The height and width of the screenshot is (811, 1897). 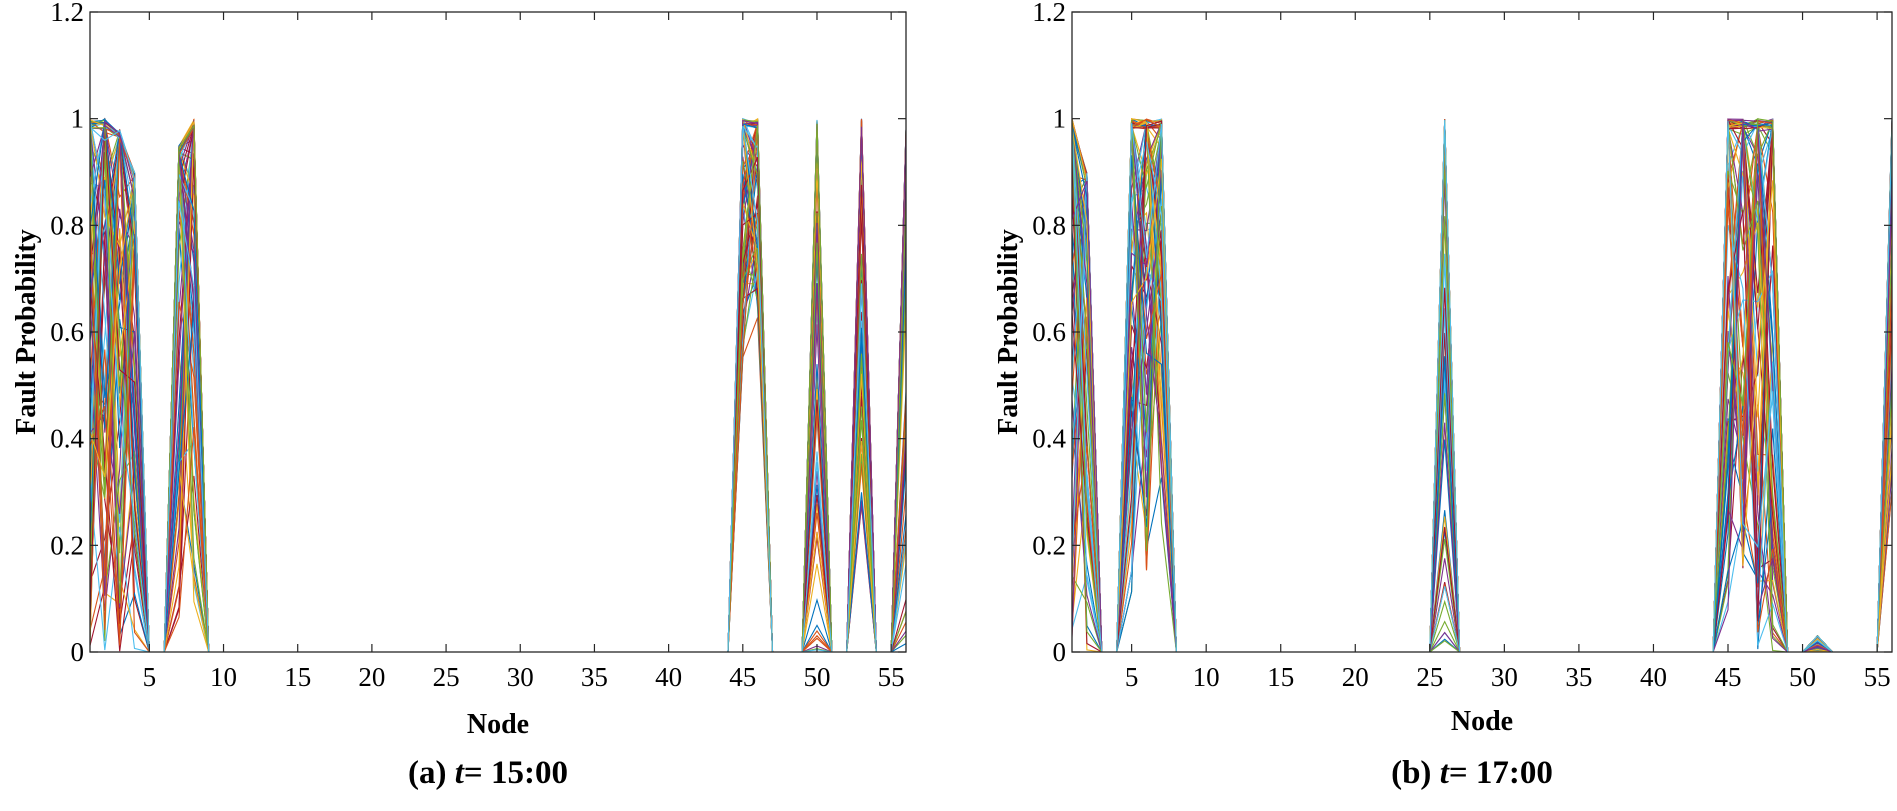 What do you see at coordinates (67, 225) in the screenshot?
I see `y-tick-label: 0.8` at bounding box center [67, 225].